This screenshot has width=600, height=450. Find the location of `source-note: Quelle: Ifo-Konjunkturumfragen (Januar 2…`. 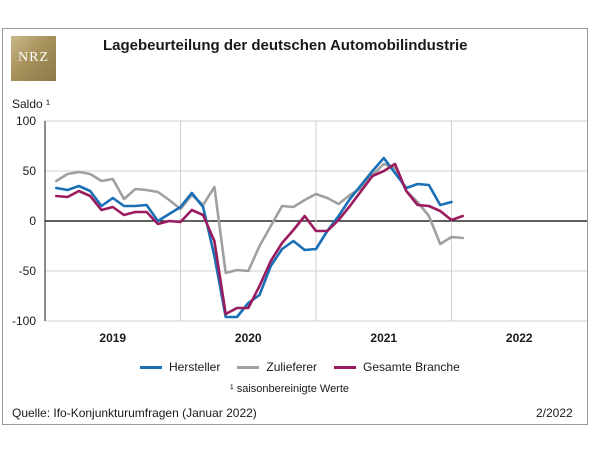

source-note: Quelle: Ifo-Konjunkturumfragen (Januar 2… is located at coordinates (134, 413).